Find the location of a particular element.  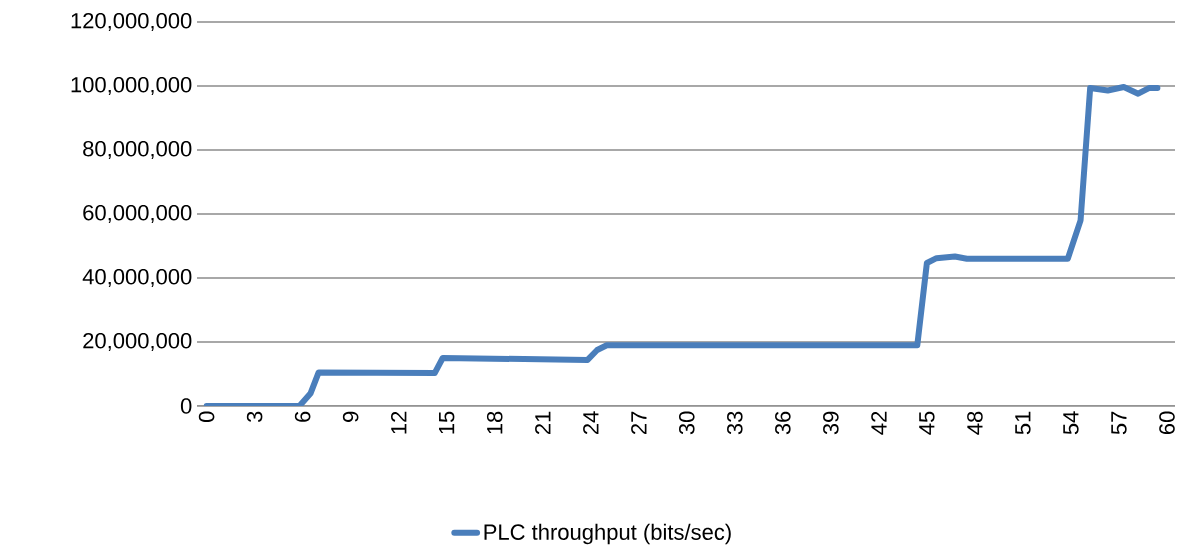

x-tick-label: 48 is located at coordinates (975, 423).